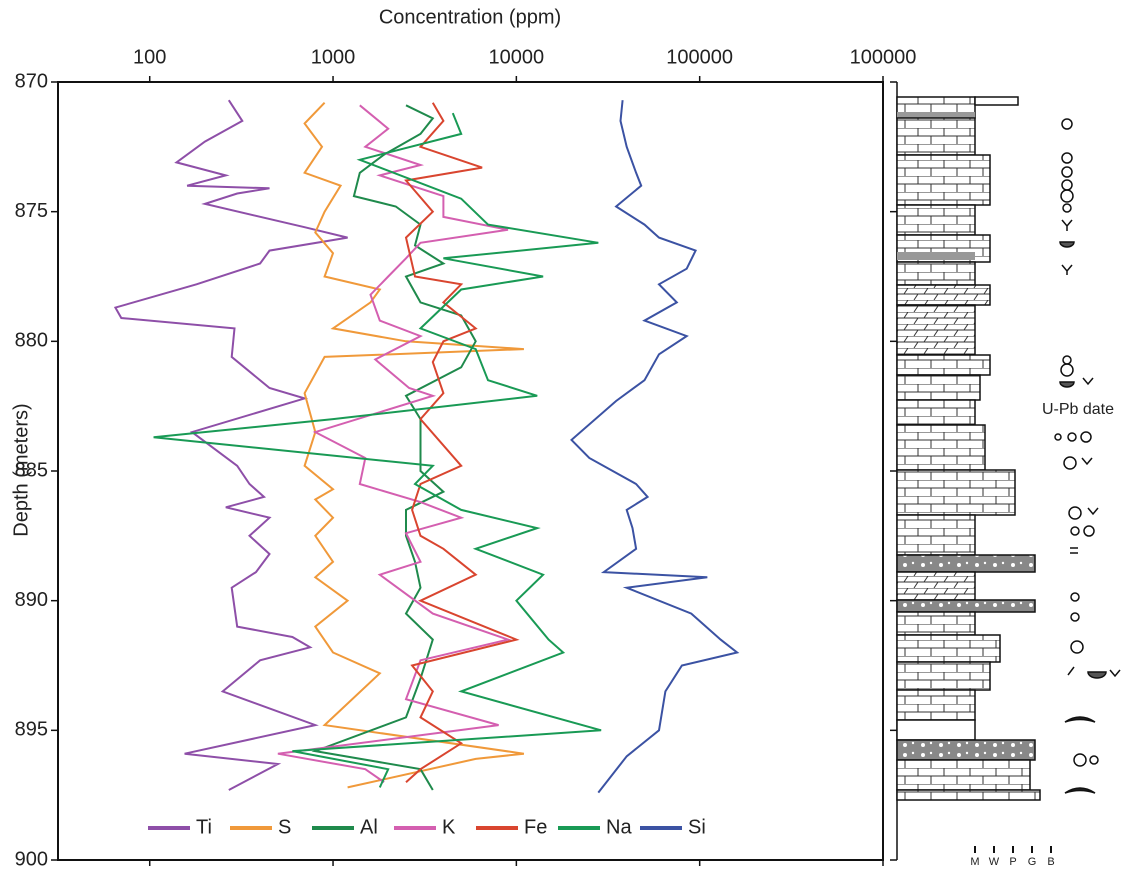 This screenshot has height=881, width=1137. I want to click on y-tick-label: 885, so click(31, 470).